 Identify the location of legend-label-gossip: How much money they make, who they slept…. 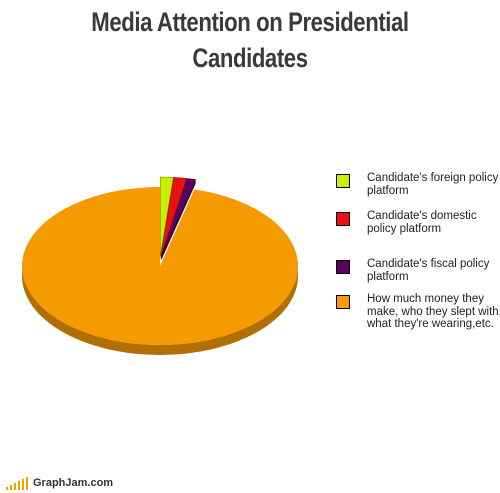
(433, 311).